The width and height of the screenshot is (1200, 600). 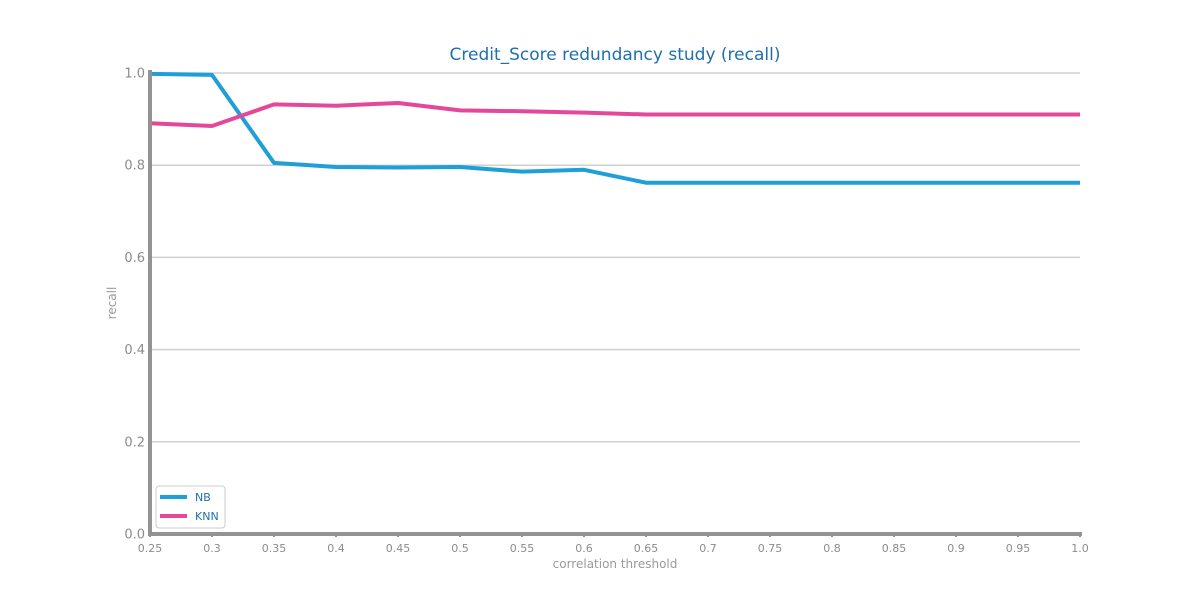 What do you see at coordinates (134, 258) in the screenshot?
I see `y-tick-label: 0.6` at bounding box center [134, 258].